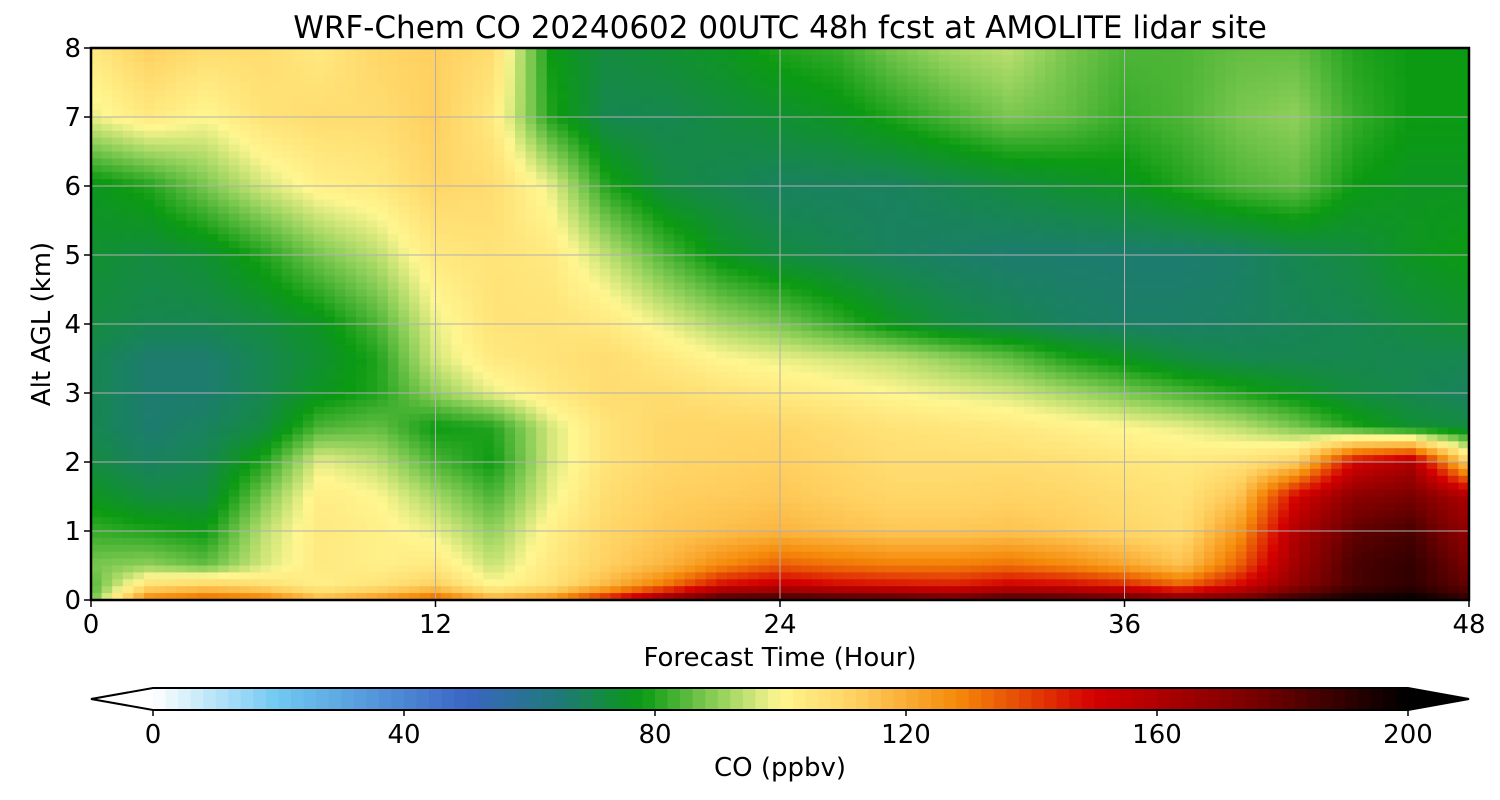 Image resolution: width=1500 pixels, height=800 pixels. Describe the element at coordinates (72, 394) in the screenshot. I see `y-tick-label: 3` at that location.